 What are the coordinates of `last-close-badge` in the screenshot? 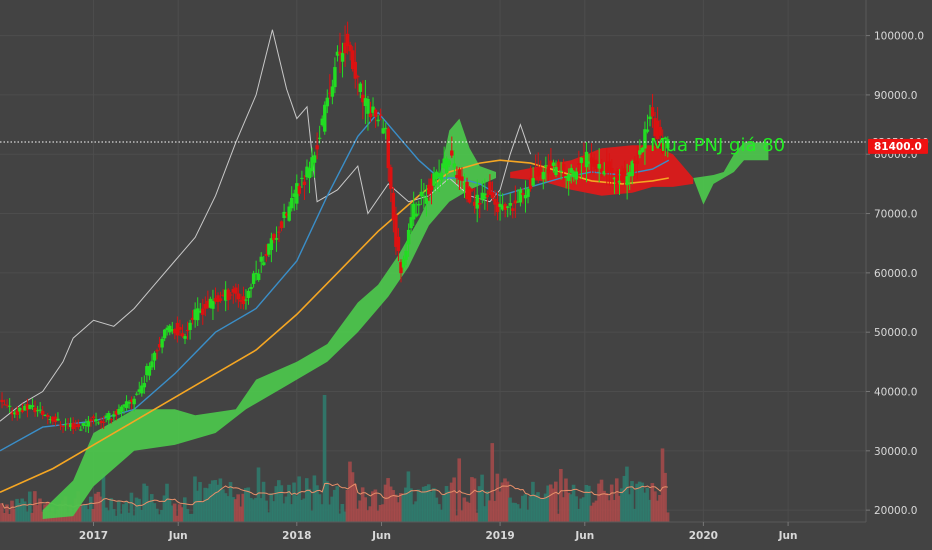 It's located at (898, 146).